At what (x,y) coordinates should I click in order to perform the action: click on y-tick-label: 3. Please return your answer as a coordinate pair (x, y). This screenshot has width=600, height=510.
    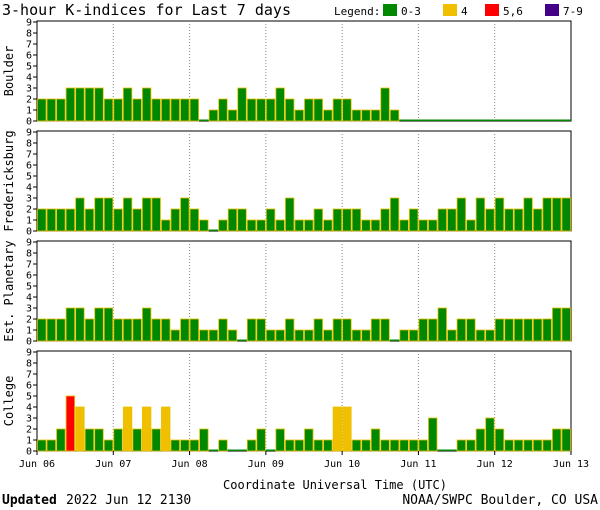
    Looking at the image, I should click on (29, 419).